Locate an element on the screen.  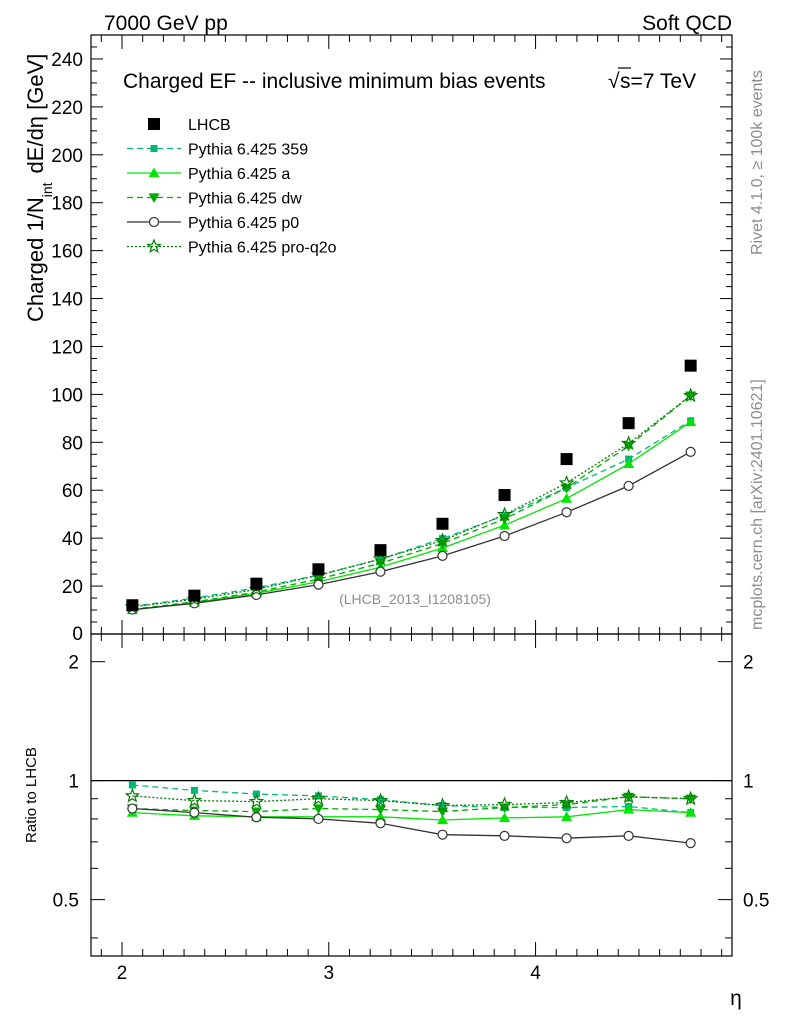
y-axis-label-main: Charged 1/NintdE/dη [GeV] is located at coordinates (39, 188).